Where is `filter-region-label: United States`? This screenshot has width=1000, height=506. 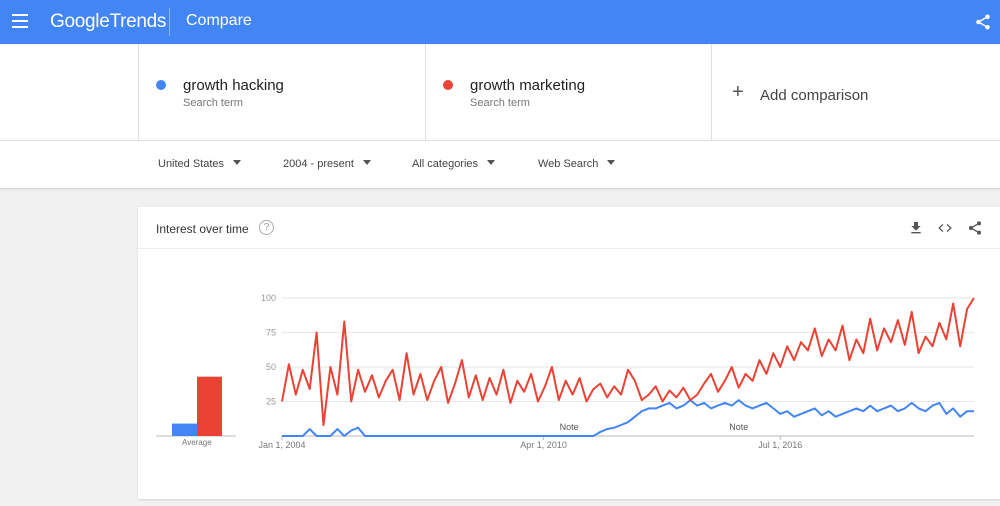
filter-region-label: United States is located at coordinates (191, 164).